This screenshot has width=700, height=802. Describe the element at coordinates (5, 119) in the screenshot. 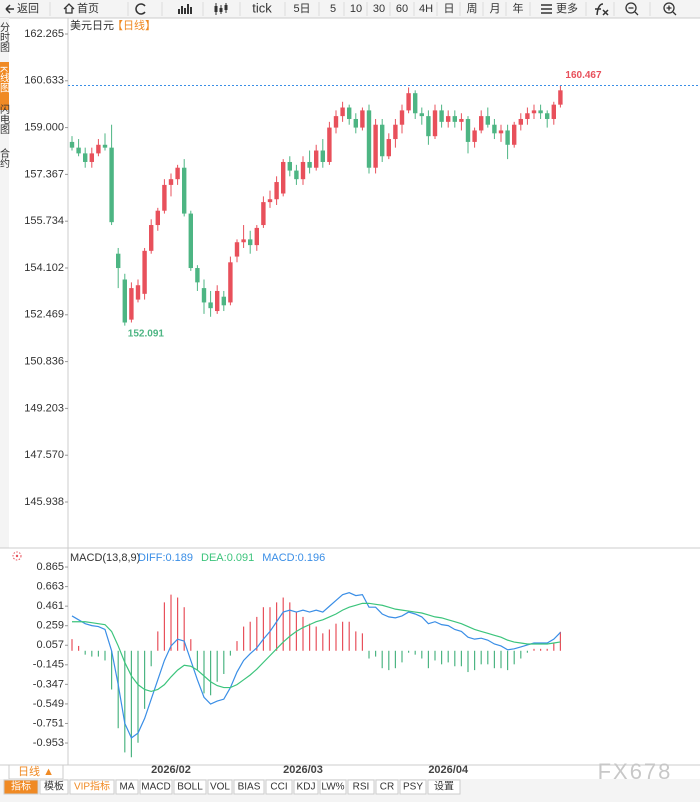

I see `sidebar-tab: 闪电图` at that location.